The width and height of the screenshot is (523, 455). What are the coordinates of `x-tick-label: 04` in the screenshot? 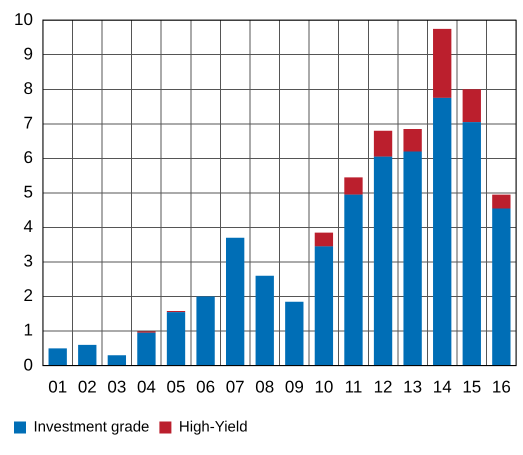 It's located at (146, 386).